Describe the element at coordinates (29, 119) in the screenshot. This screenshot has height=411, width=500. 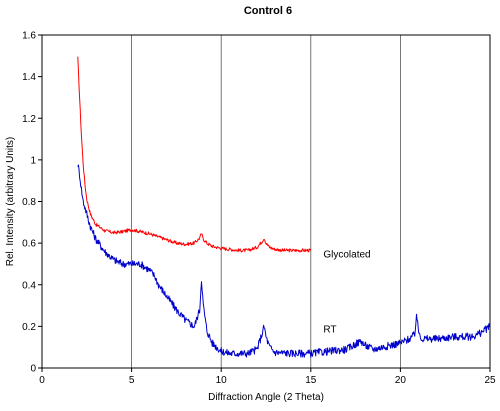
I see `y-tick-label: 1.2` at that location.